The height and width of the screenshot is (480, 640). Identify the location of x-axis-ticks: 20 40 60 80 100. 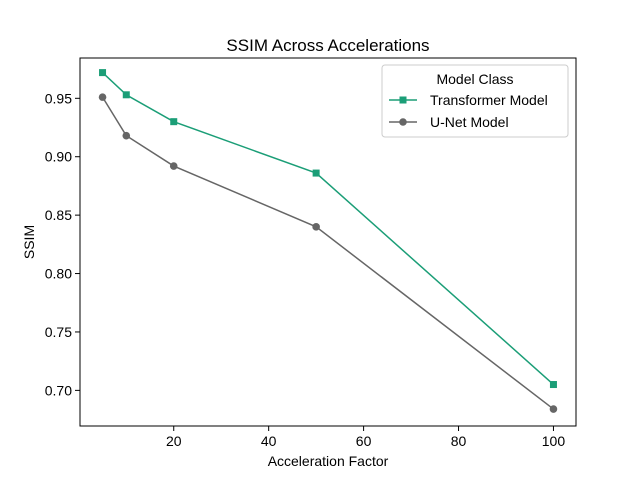
(365, 437).